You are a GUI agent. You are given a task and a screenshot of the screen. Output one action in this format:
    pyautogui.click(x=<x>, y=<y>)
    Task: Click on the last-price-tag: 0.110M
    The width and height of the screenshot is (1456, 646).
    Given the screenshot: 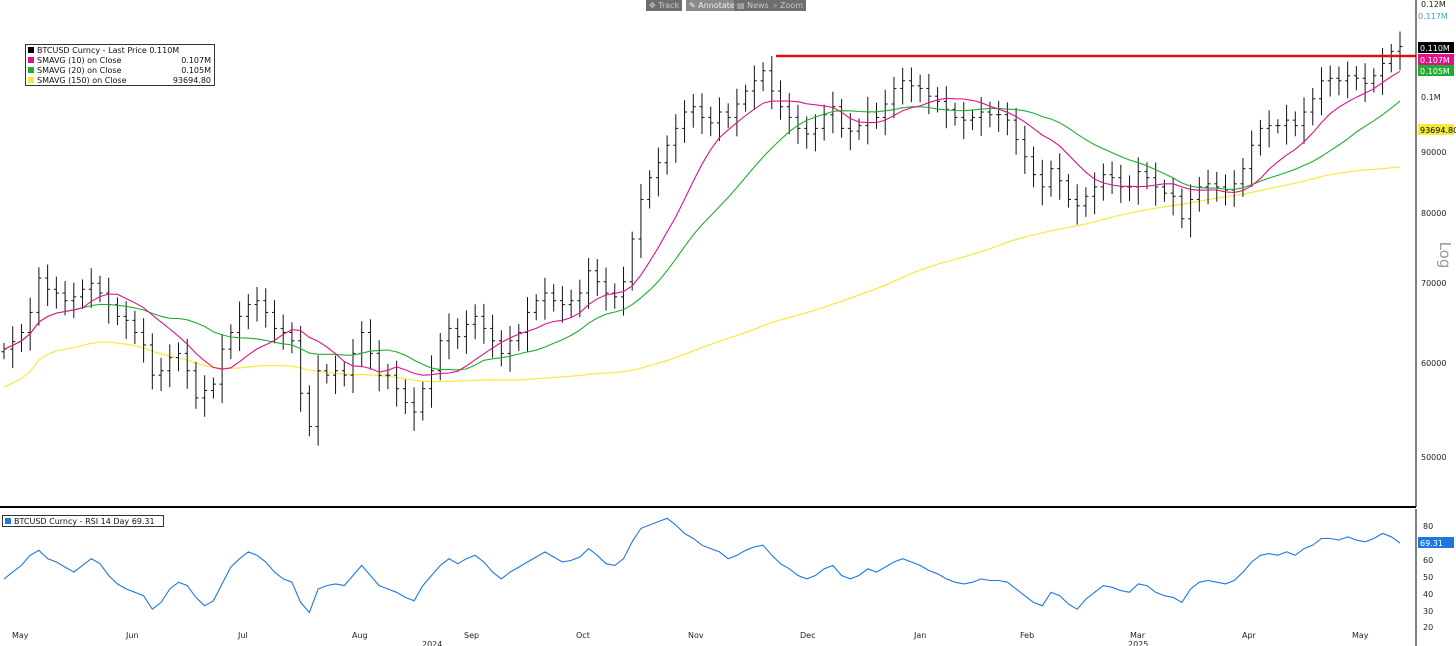 What is the action you would take?
    pyautogui.click(x=1436, y=47)
    